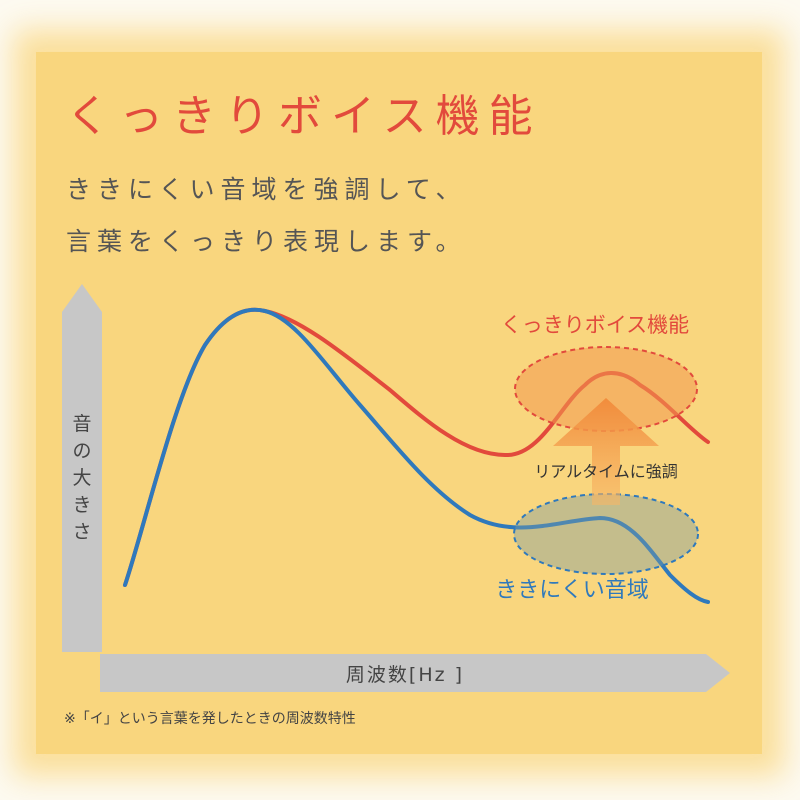 The width and height of the screenshot is (800, 800). I want to click on hard-band-label: ききにくい音域, so click(572, 590).